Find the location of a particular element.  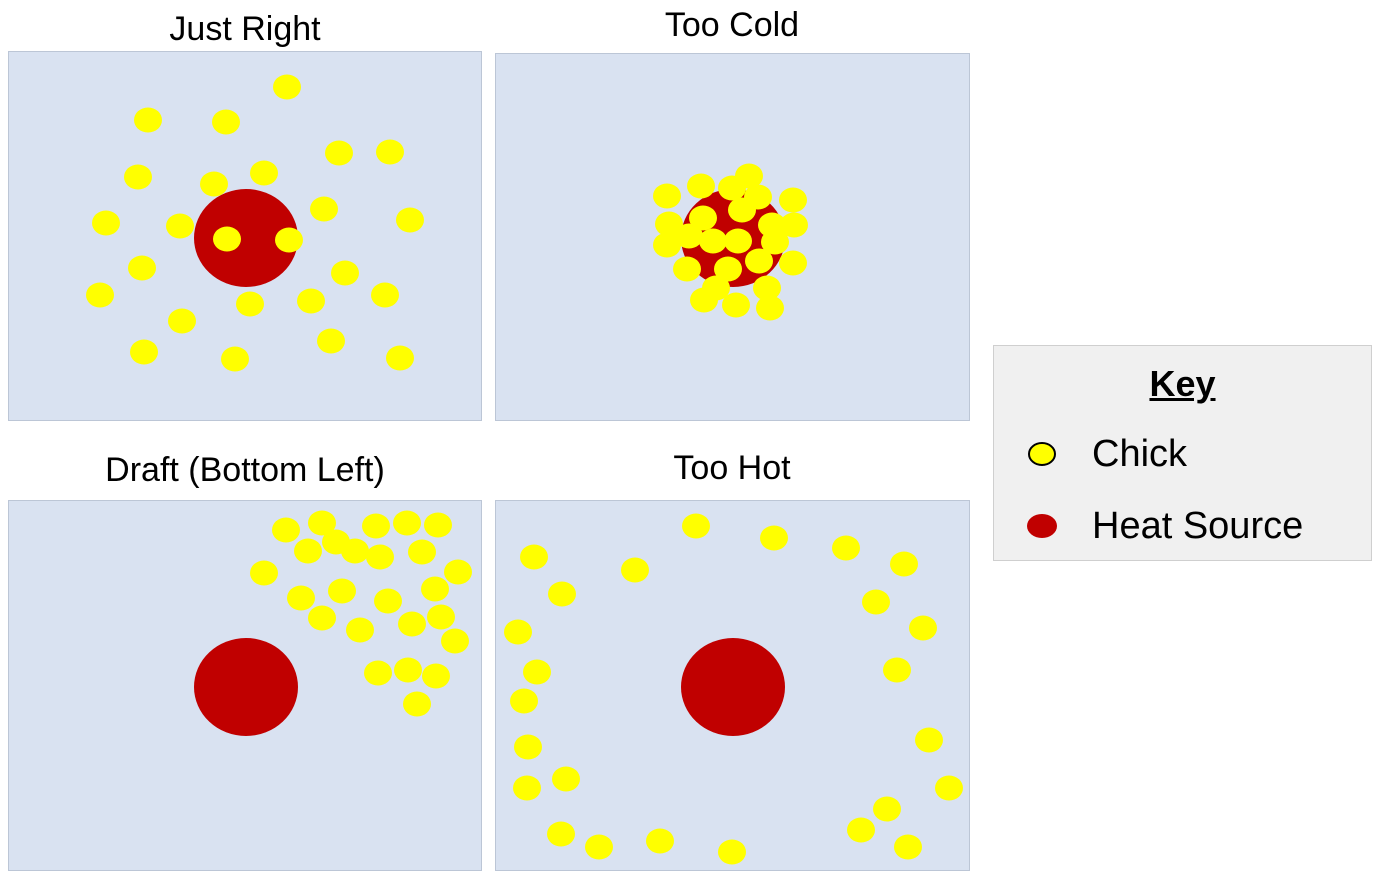

key-title: Key is located at coordinates (1182, 383).